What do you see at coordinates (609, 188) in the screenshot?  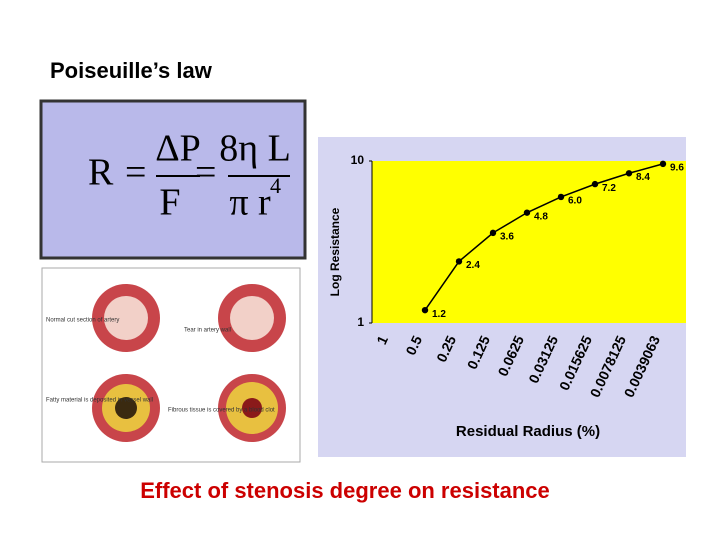 I see `value-label: 7.2` at bounding box center [609, 188].